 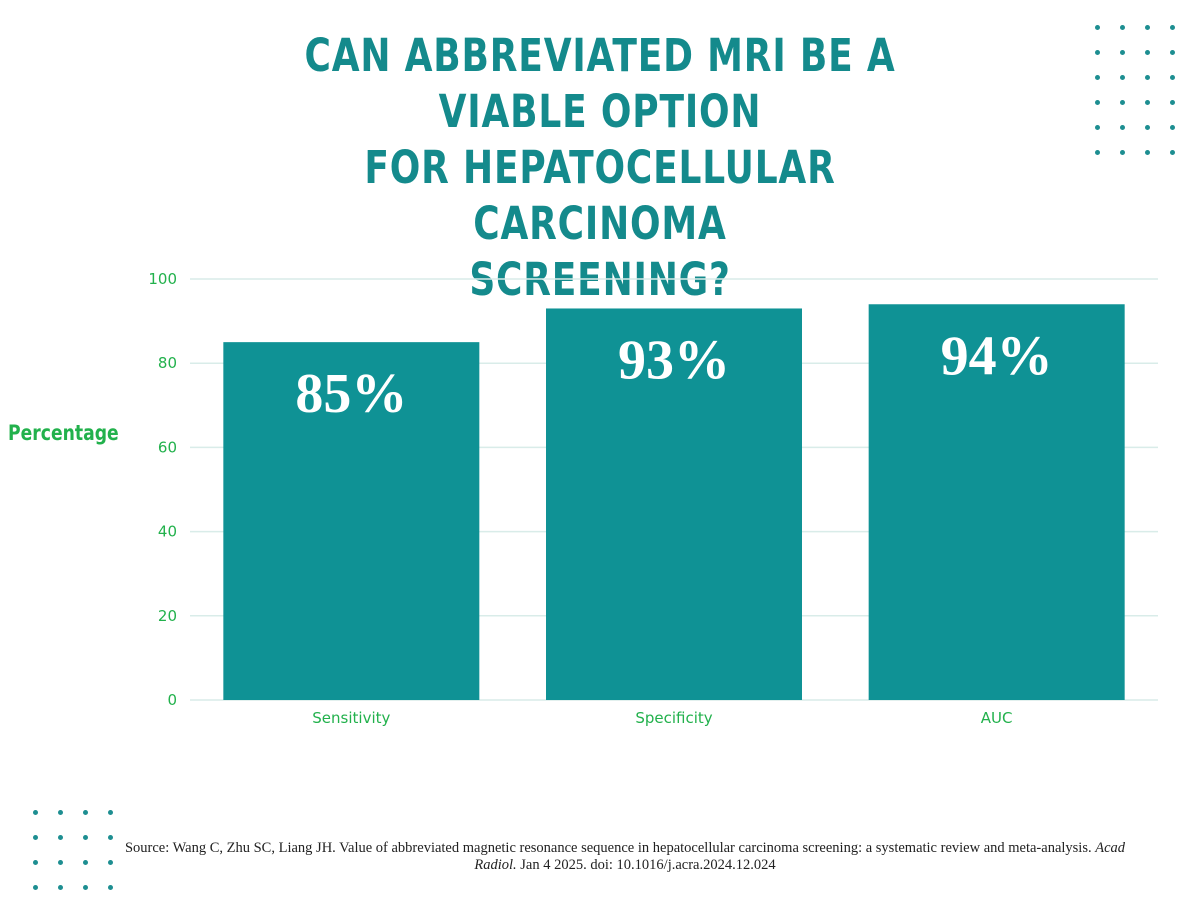 What do you see at coordinates (673, 718) in the screenshot?
I see `x-tick-label: Specificity` at bounding box center [673, 718].